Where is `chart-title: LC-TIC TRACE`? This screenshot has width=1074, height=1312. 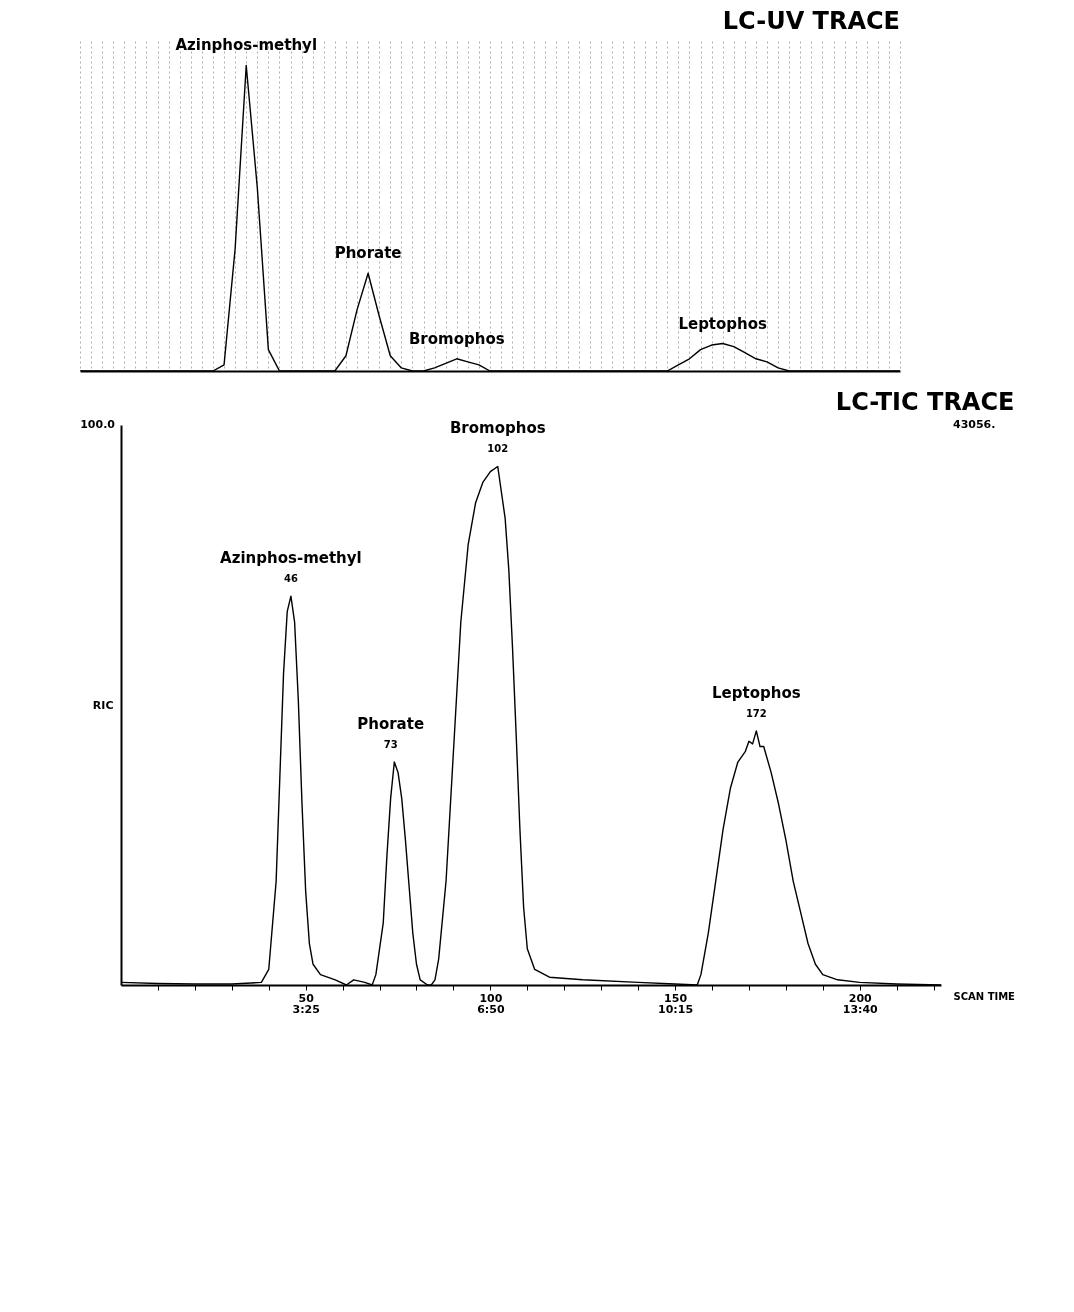 chart-title: LC-TIC TRACE is located at coordinates (925, 402).